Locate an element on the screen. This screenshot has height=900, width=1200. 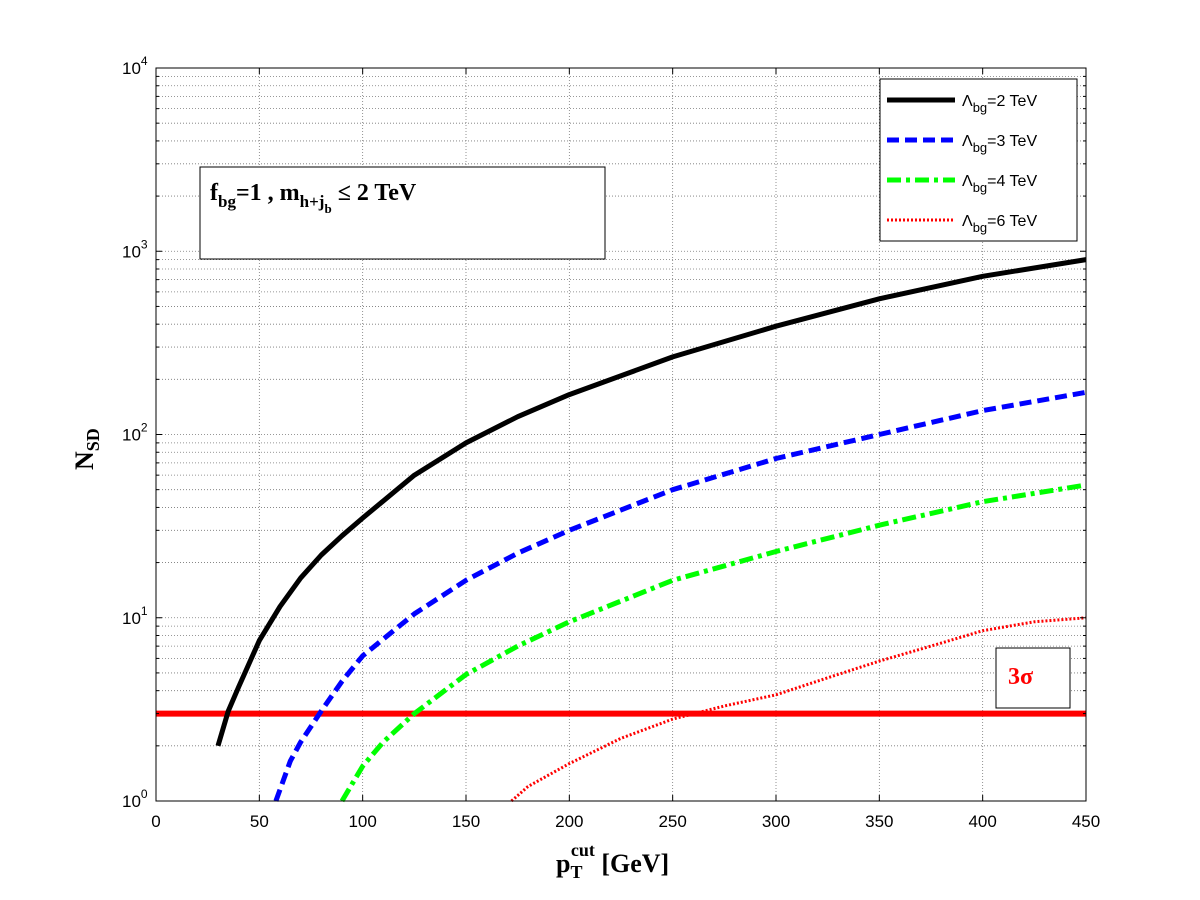
legend: Λbg=2 TeV Λbg=3 TeV Λbg=4 TeV Λbg=6 TeV is located at coordinates (978, 160).